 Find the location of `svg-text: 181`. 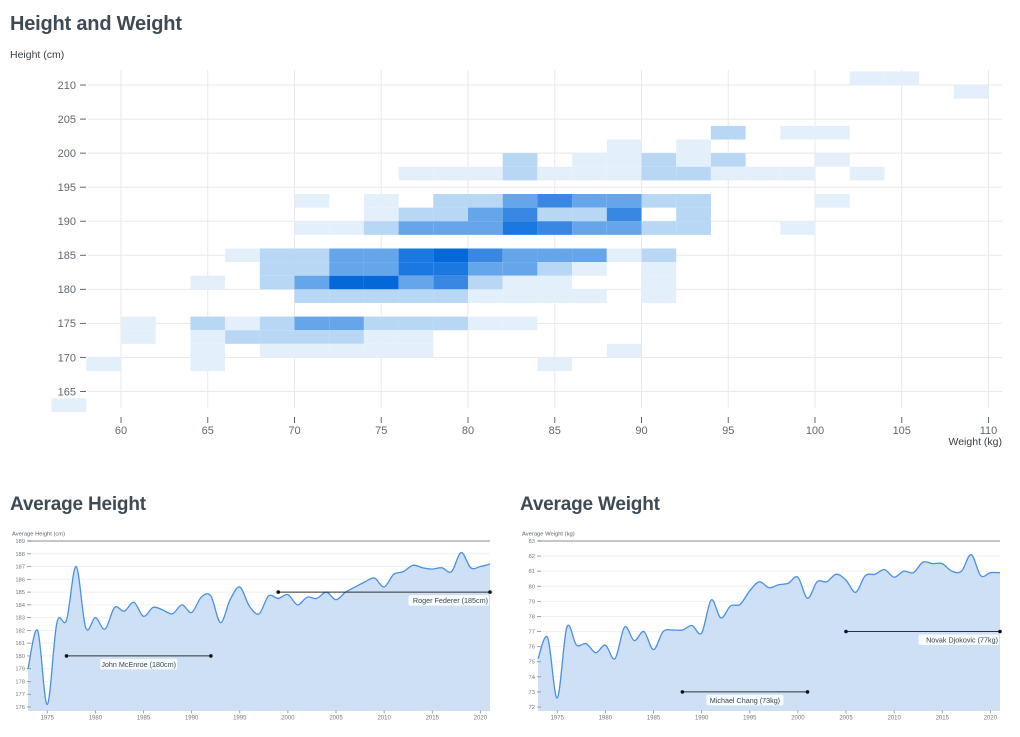

svg-text: 181 is located at coordinates (20, 644).